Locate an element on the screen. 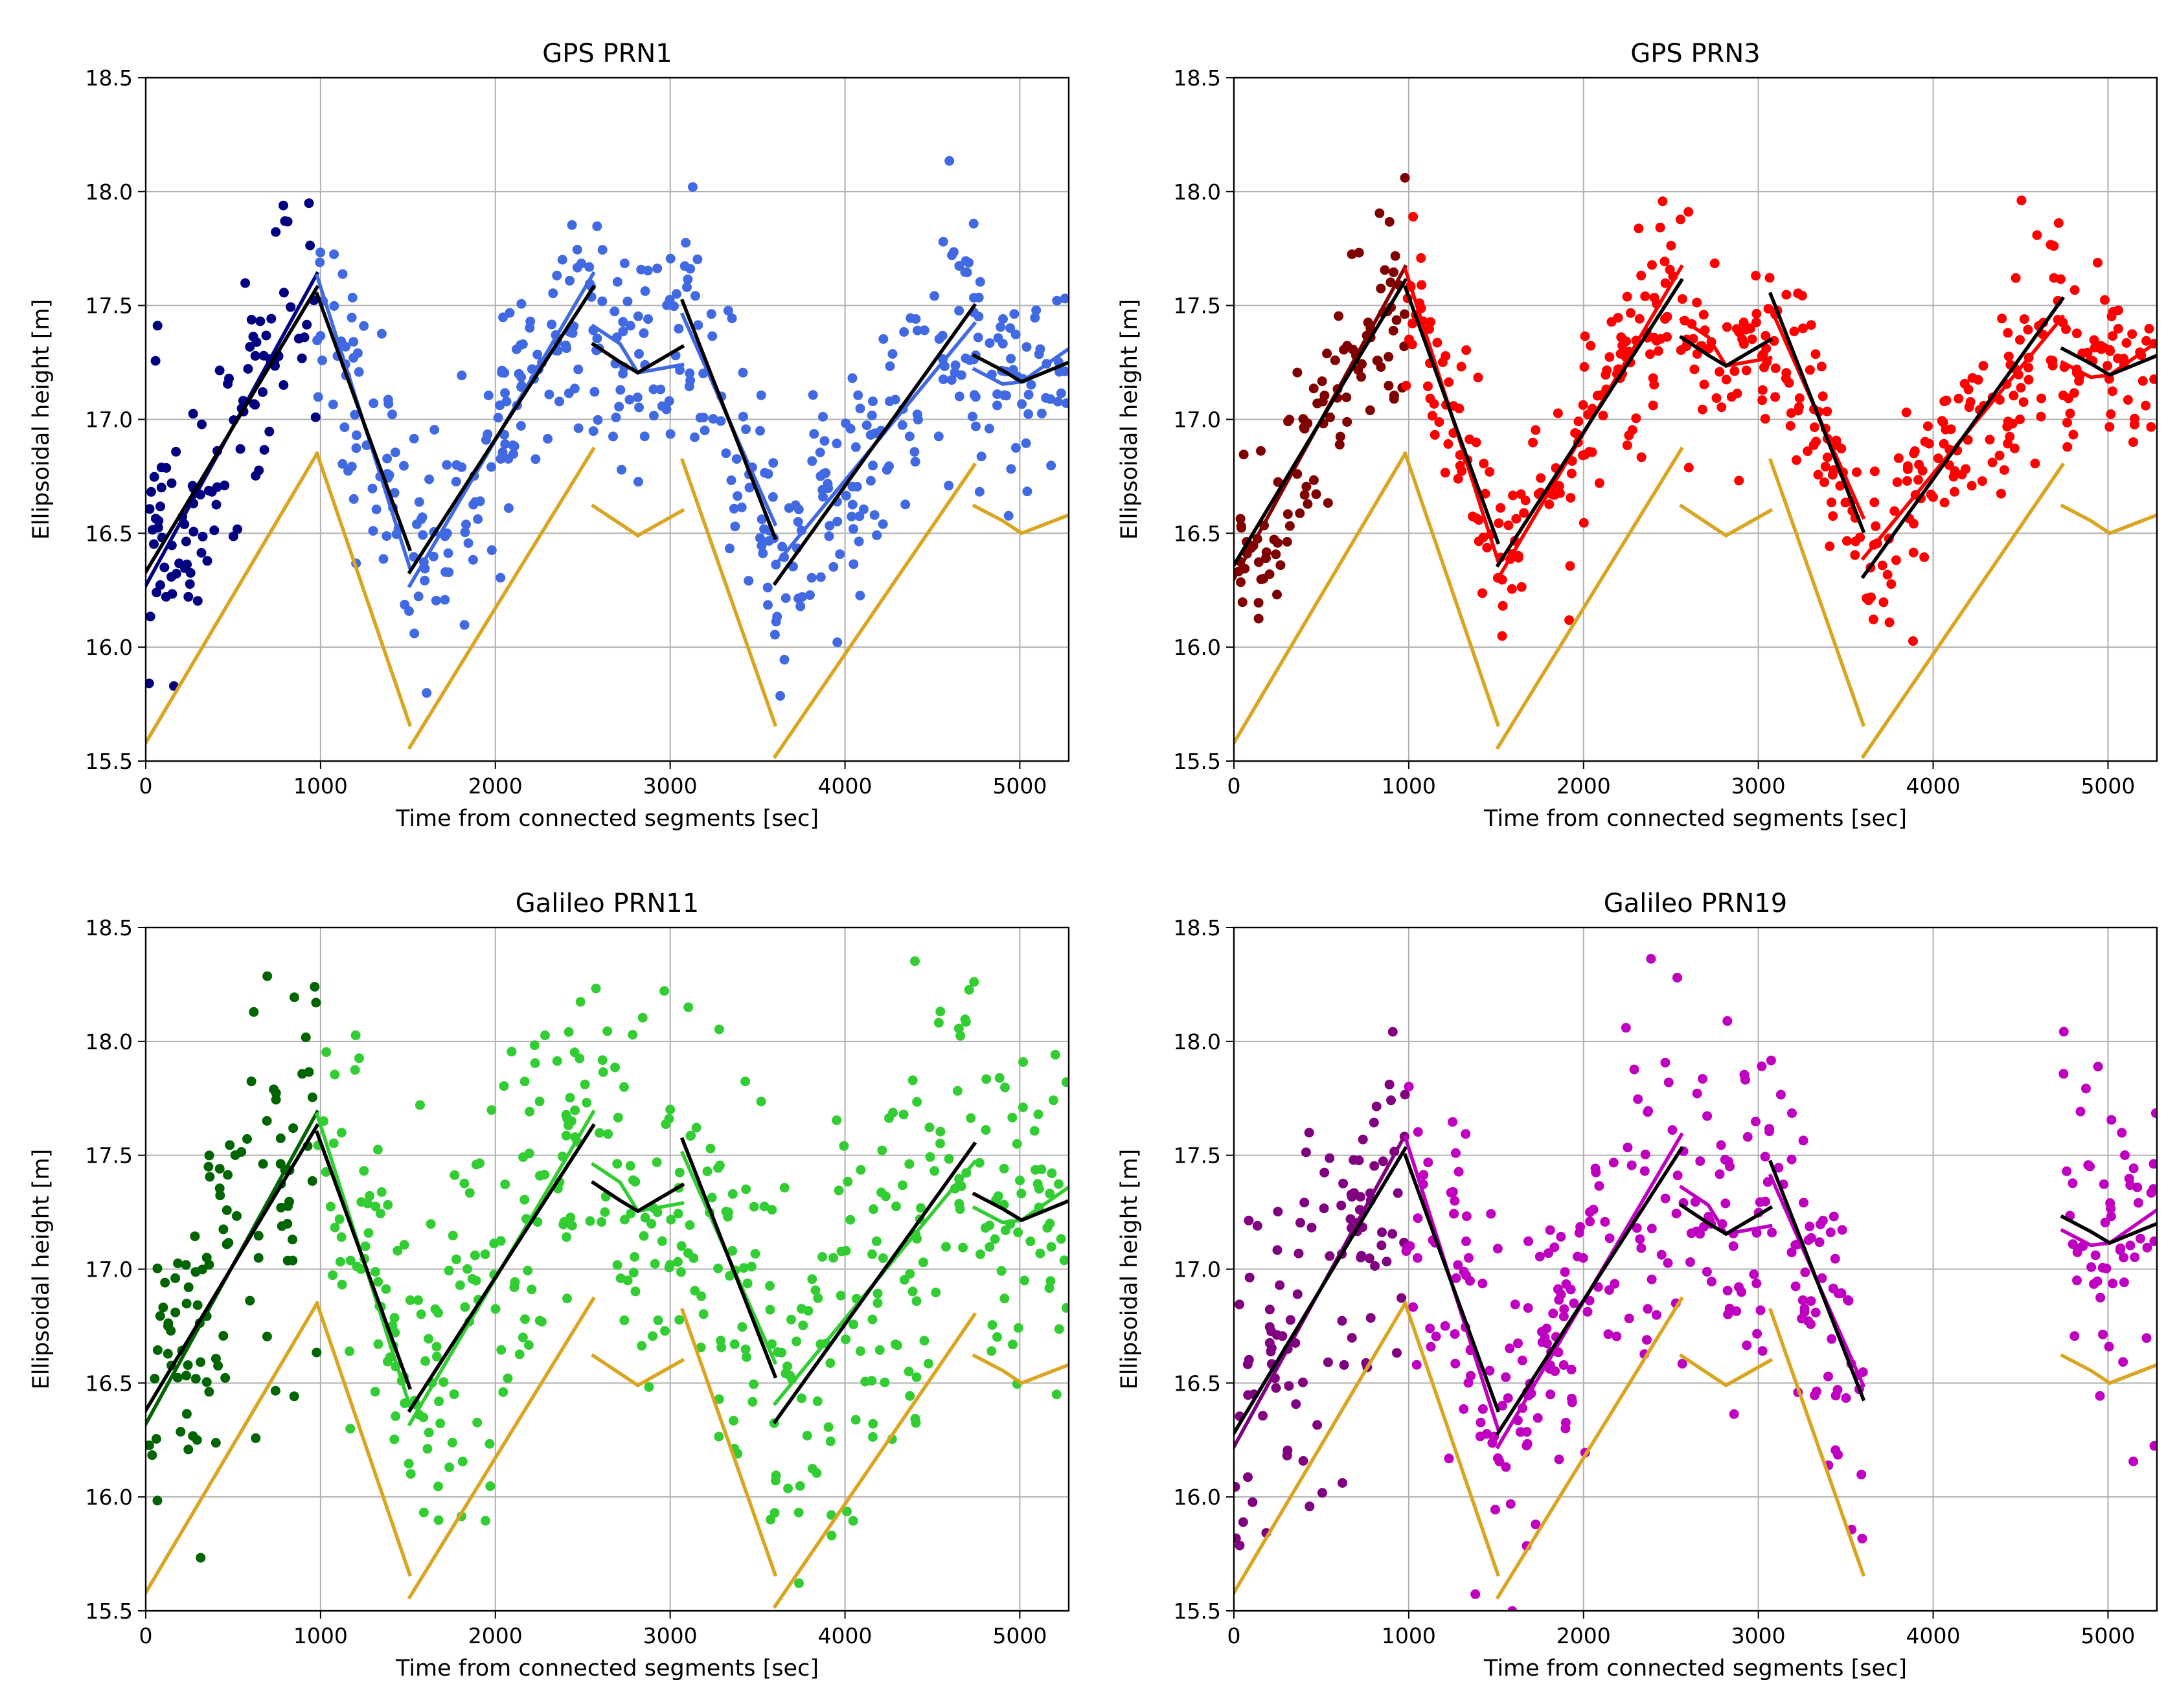 Image resolution: width=2177 pixels, height=1708 pixels. y-tick-label: 18.0 is located at coordinates (109, 192).